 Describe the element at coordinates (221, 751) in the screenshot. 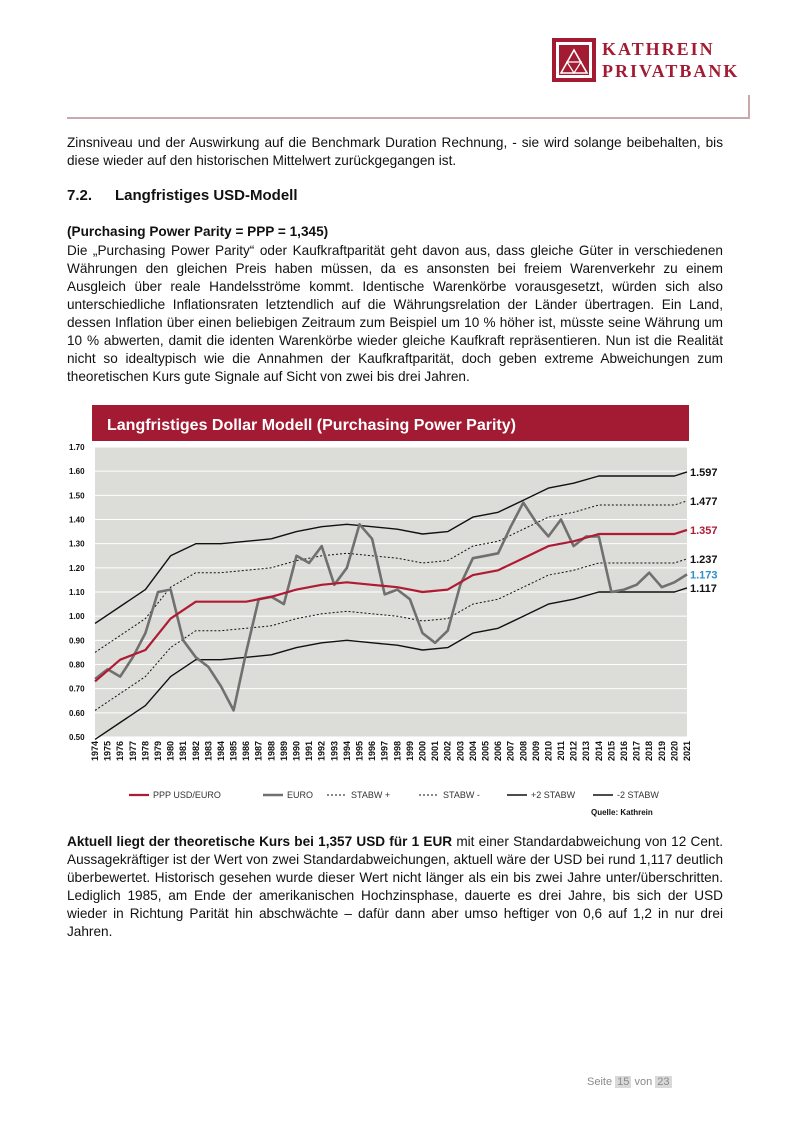

I see `x-tick-label: 1984` at that location.